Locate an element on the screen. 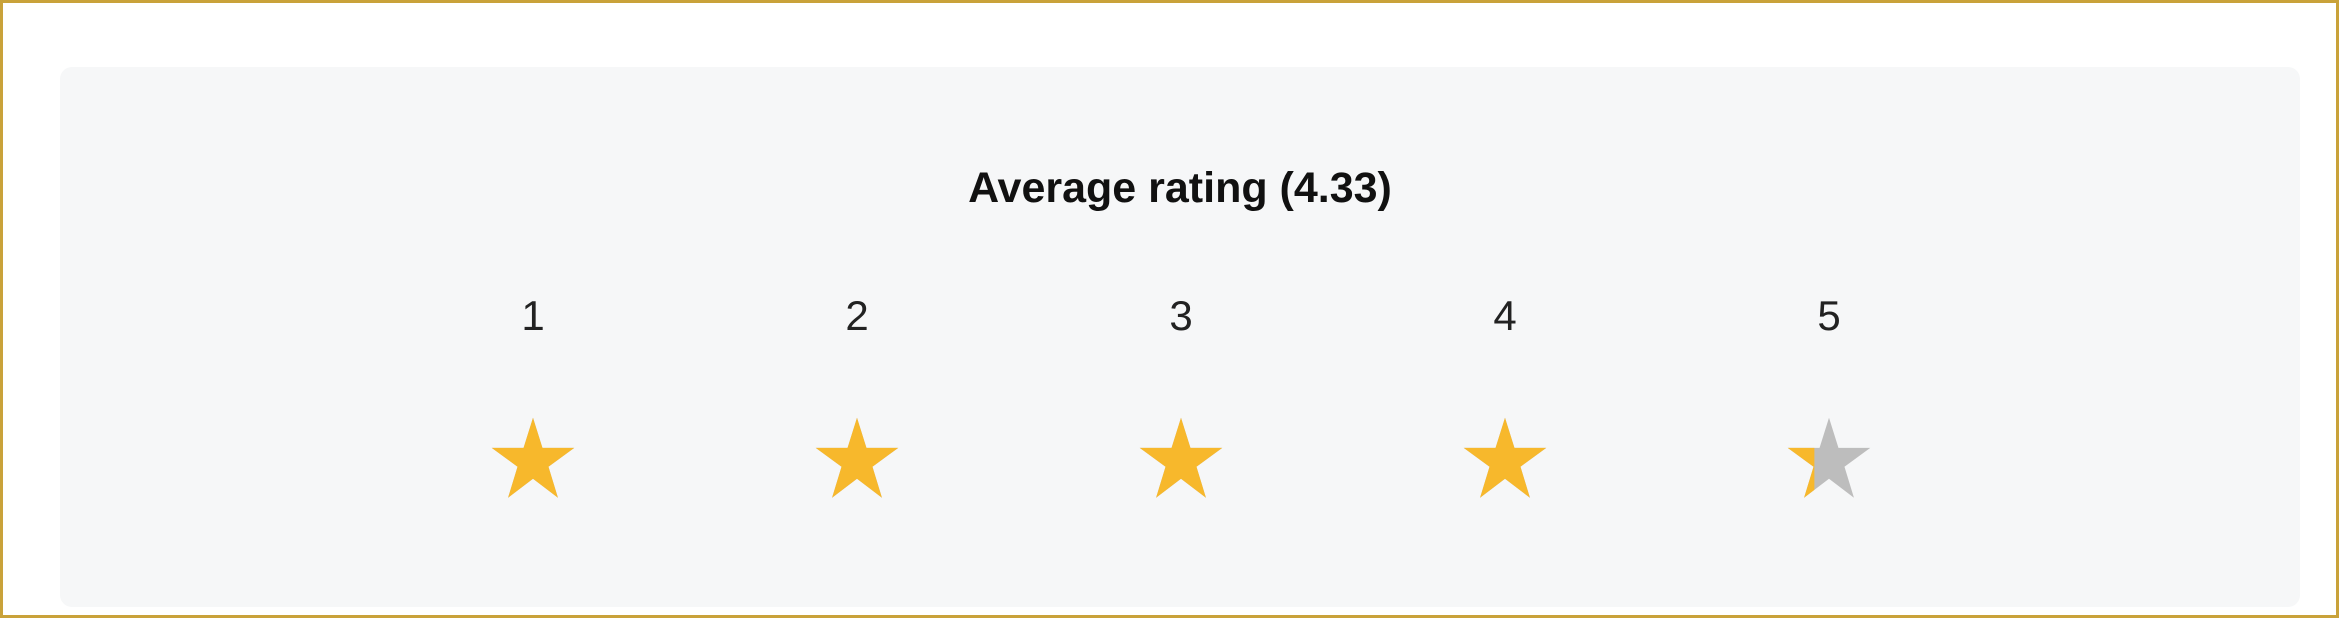 This screenshot has width=2339, height=618. rating-option-5: 5 is located at coordinates (1829, 337).